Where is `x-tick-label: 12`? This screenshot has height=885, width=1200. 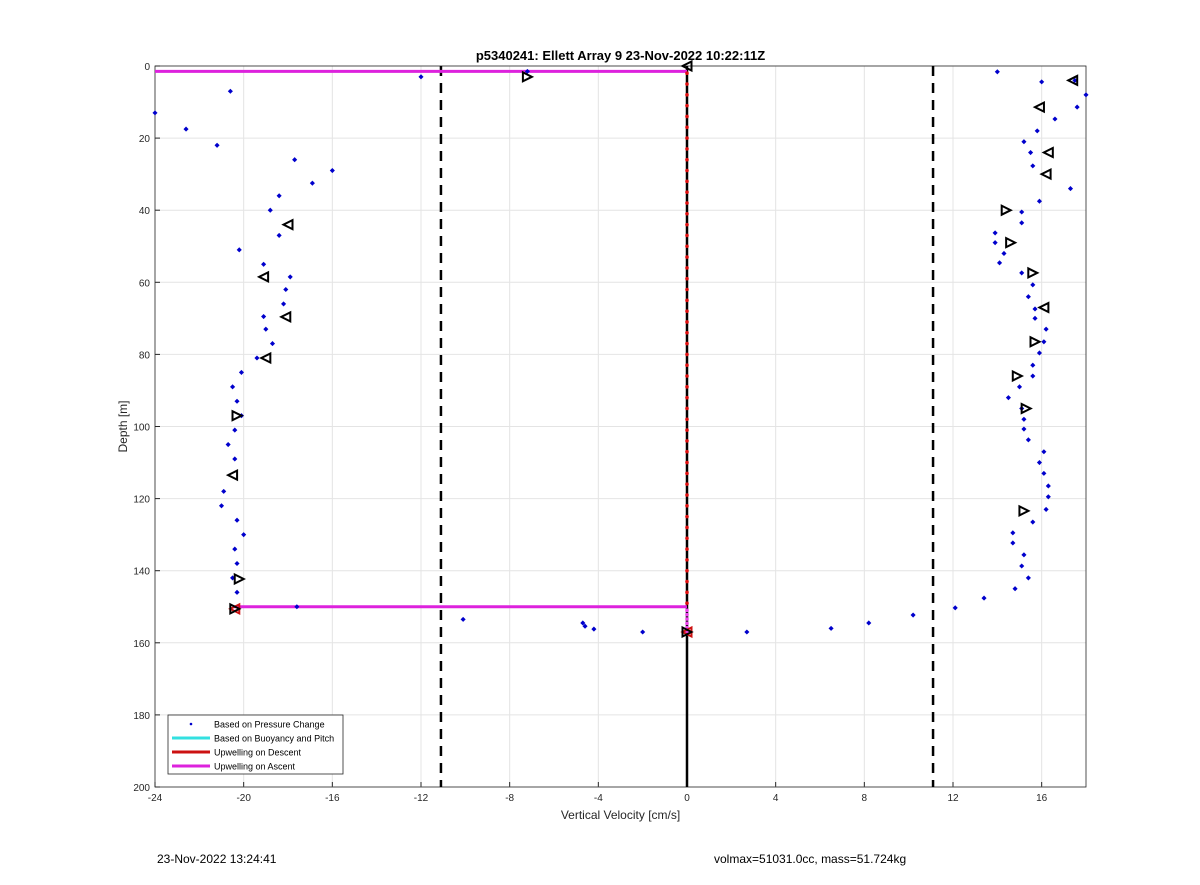
x-tick-label: 12 is located at coordinates (953, 798).